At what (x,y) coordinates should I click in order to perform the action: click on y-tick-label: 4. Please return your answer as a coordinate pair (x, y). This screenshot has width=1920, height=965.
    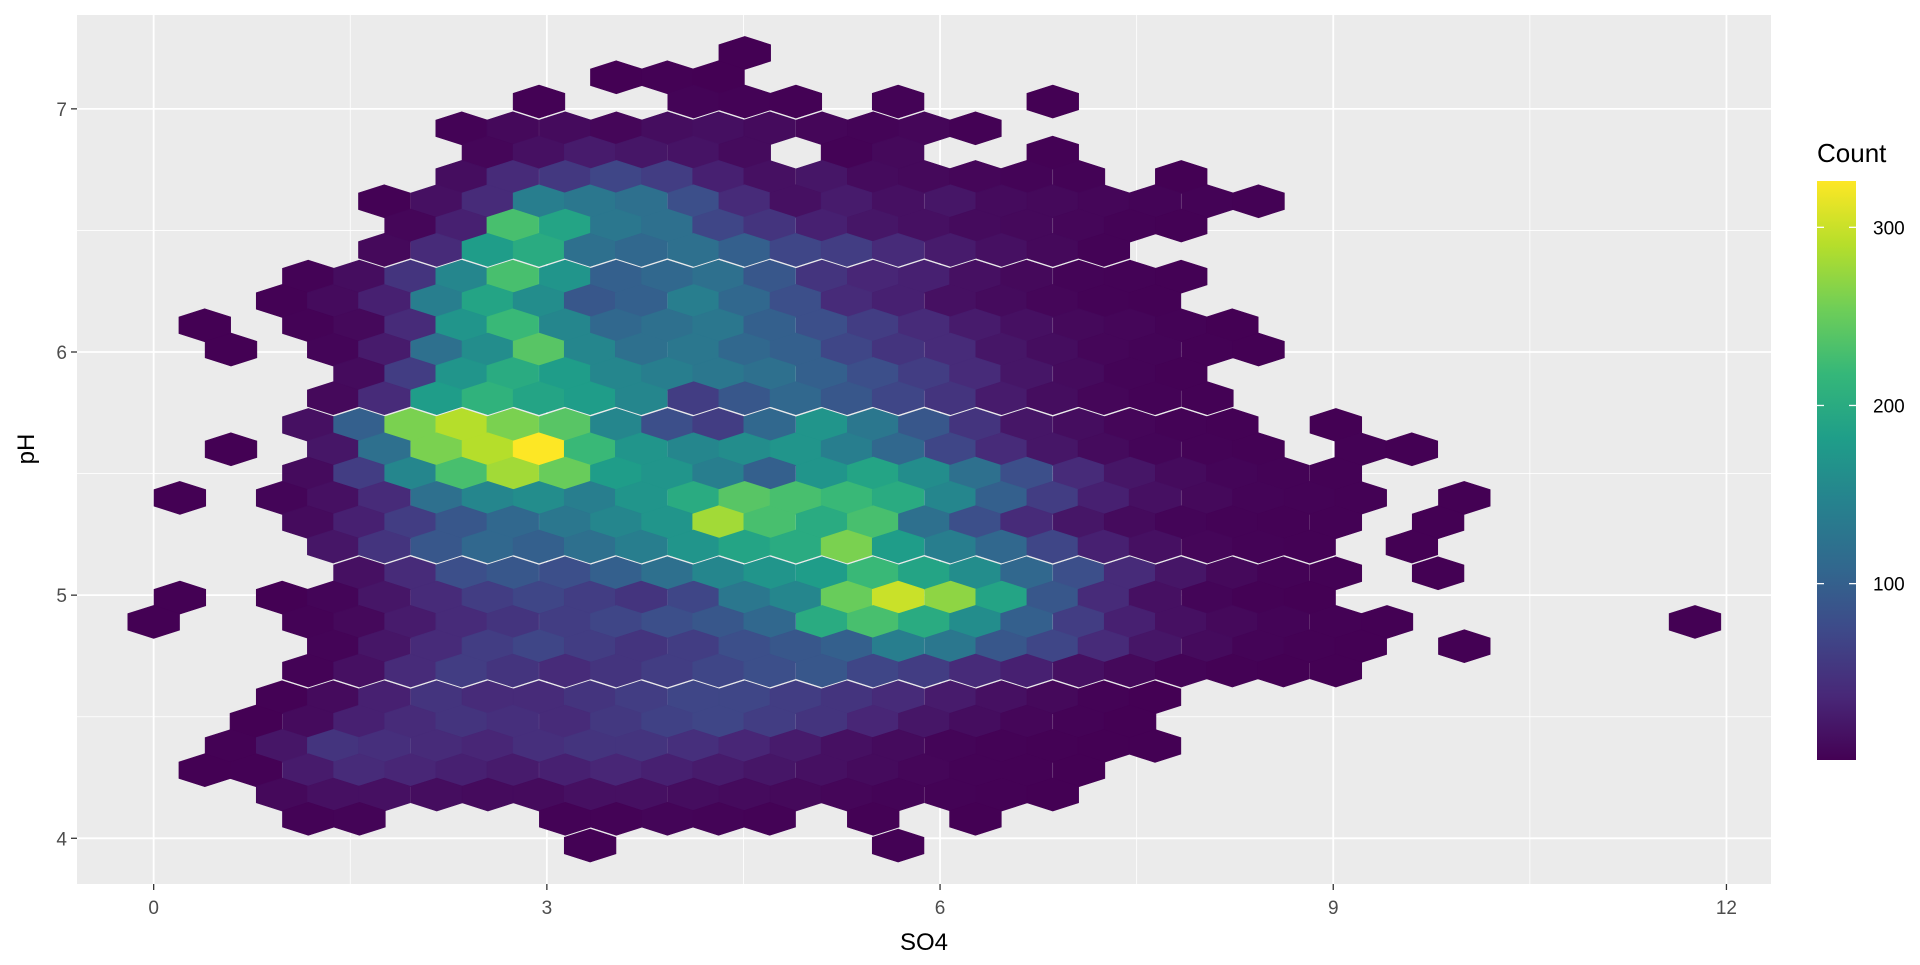
    Looking at the image, I should click on (61, 839).